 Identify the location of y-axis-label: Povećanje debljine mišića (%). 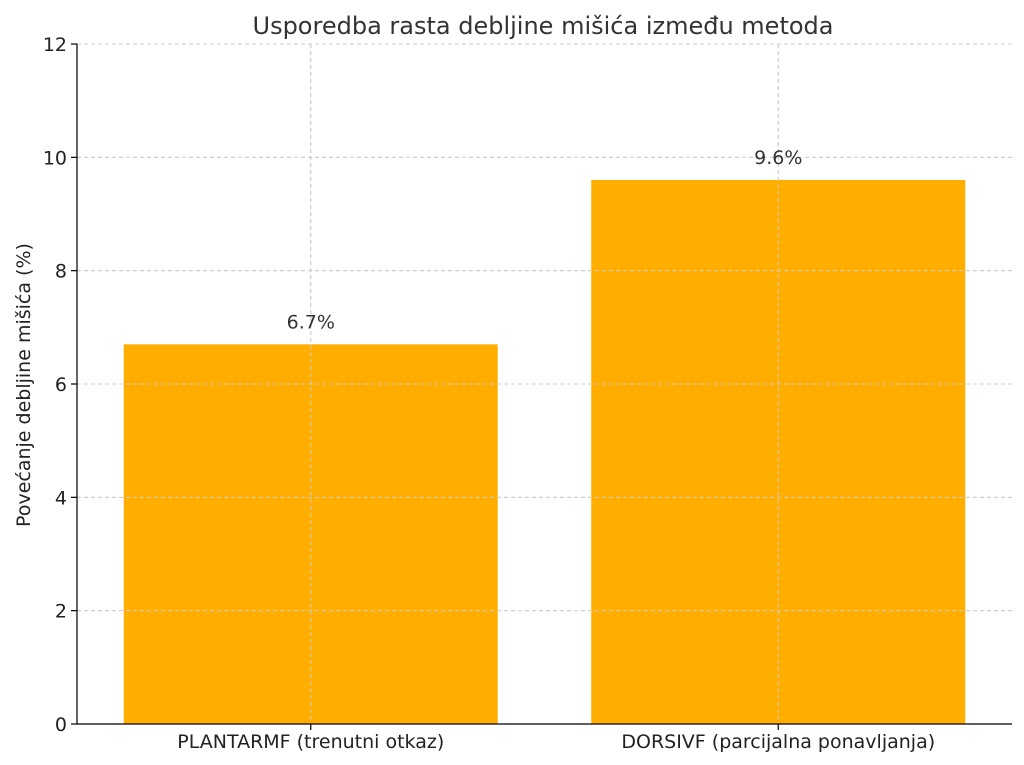
(24, 385).